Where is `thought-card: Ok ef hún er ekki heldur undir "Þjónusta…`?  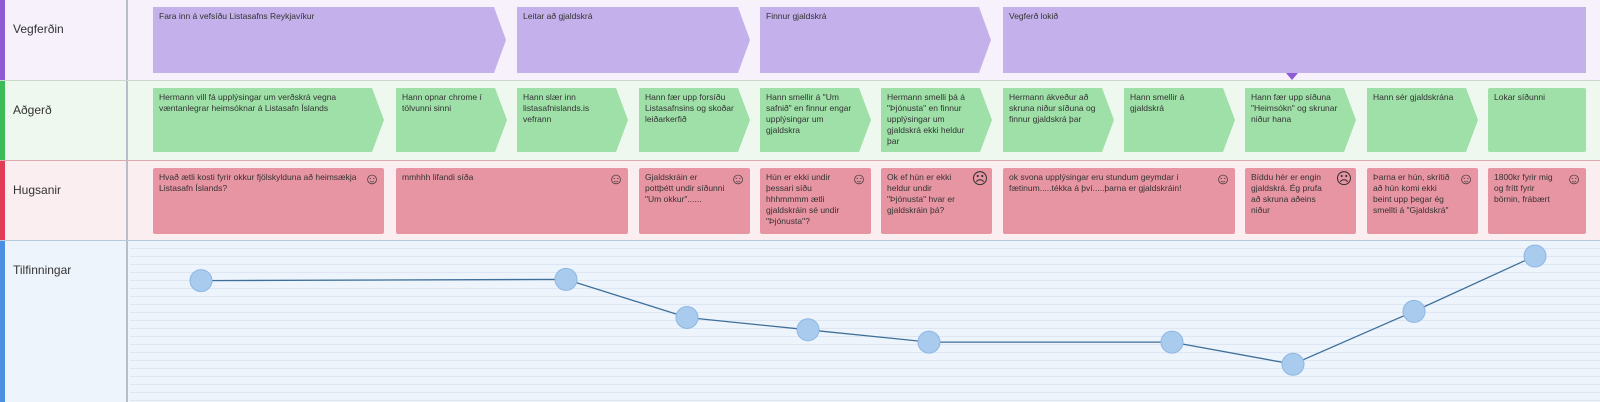
thought-card: Ok ef hún er ekki heldur undir "Þjónusta… is located at coordinates (936, 201).